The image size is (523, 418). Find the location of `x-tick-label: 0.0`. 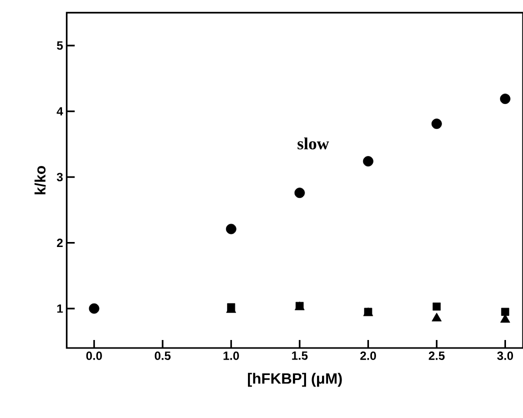

x-tick-label: 0.0 is located at coordinates (94, 356).